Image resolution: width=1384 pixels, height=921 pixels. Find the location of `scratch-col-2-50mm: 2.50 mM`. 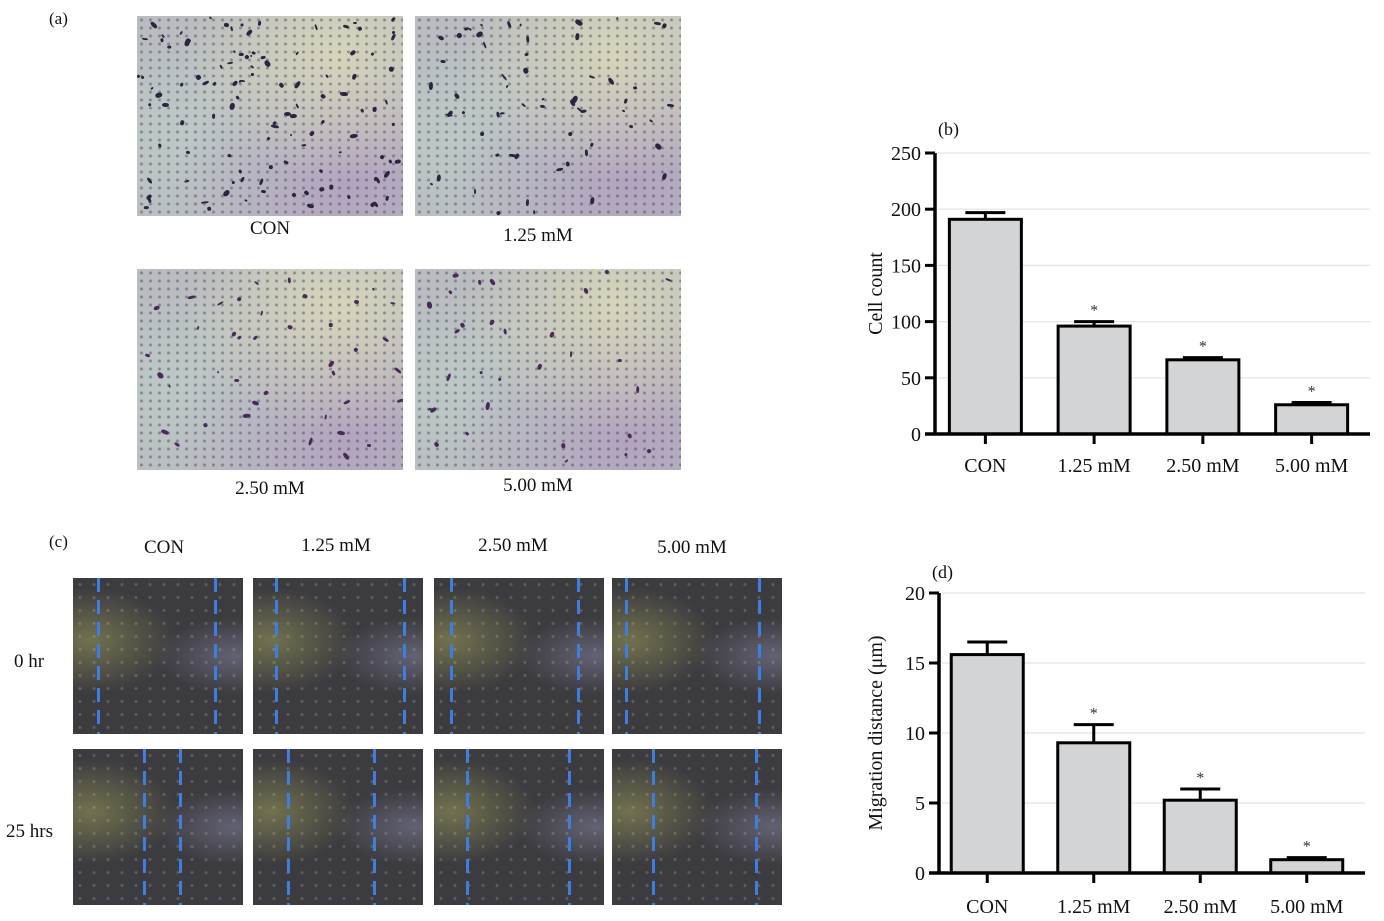

scratch-col-2-50mm: 2.50 mM is located at coordinates (513, 545).